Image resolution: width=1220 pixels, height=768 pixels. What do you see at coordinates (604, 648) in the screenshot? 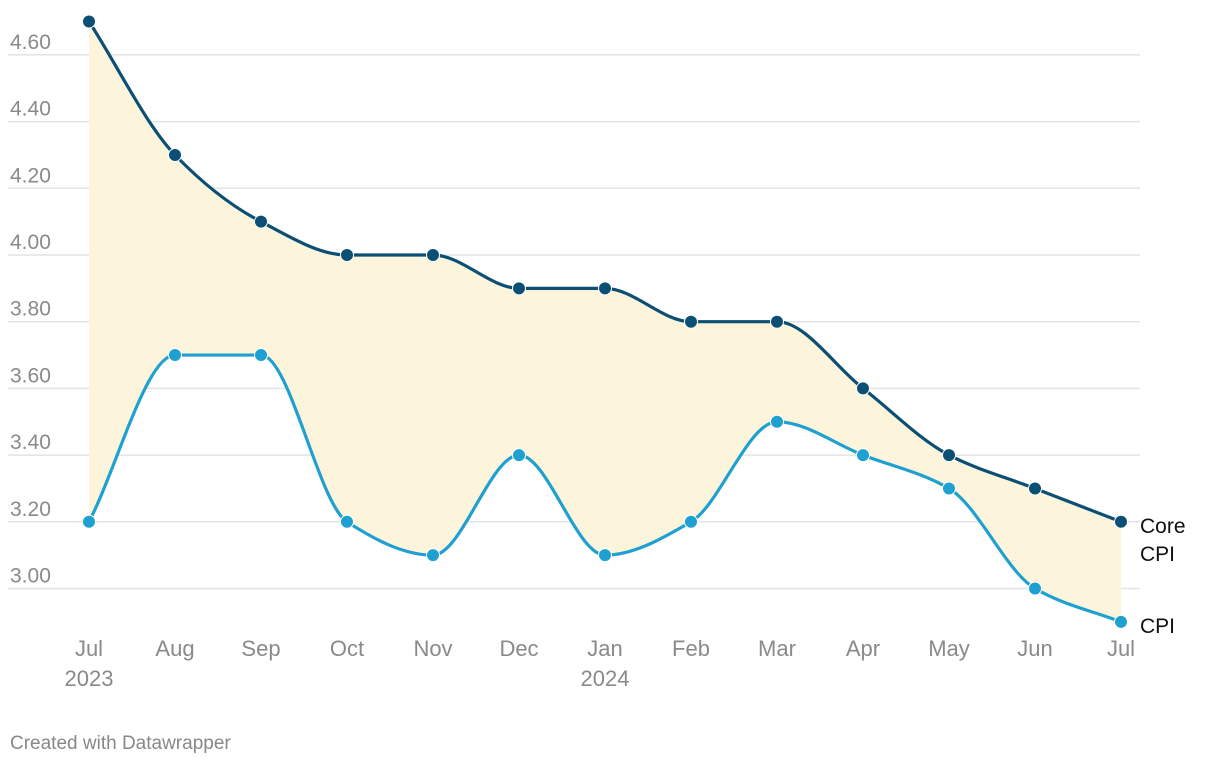
I see `x-tick-label: Jan` at bounding box center [604, 648].